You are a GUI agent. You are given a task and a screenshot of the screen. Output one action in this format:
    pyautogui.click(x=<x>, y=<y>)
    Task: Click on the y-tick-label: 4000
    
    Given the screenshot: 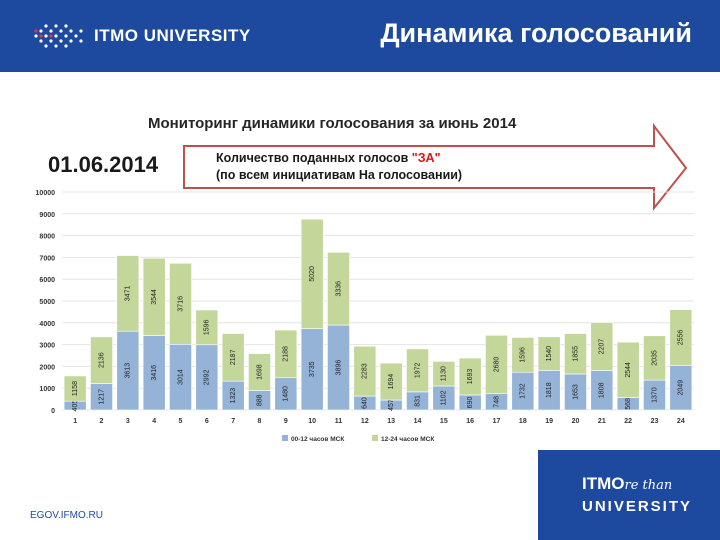 What is the action you would take?
    pyautogui.click(x=47, y=324)
    